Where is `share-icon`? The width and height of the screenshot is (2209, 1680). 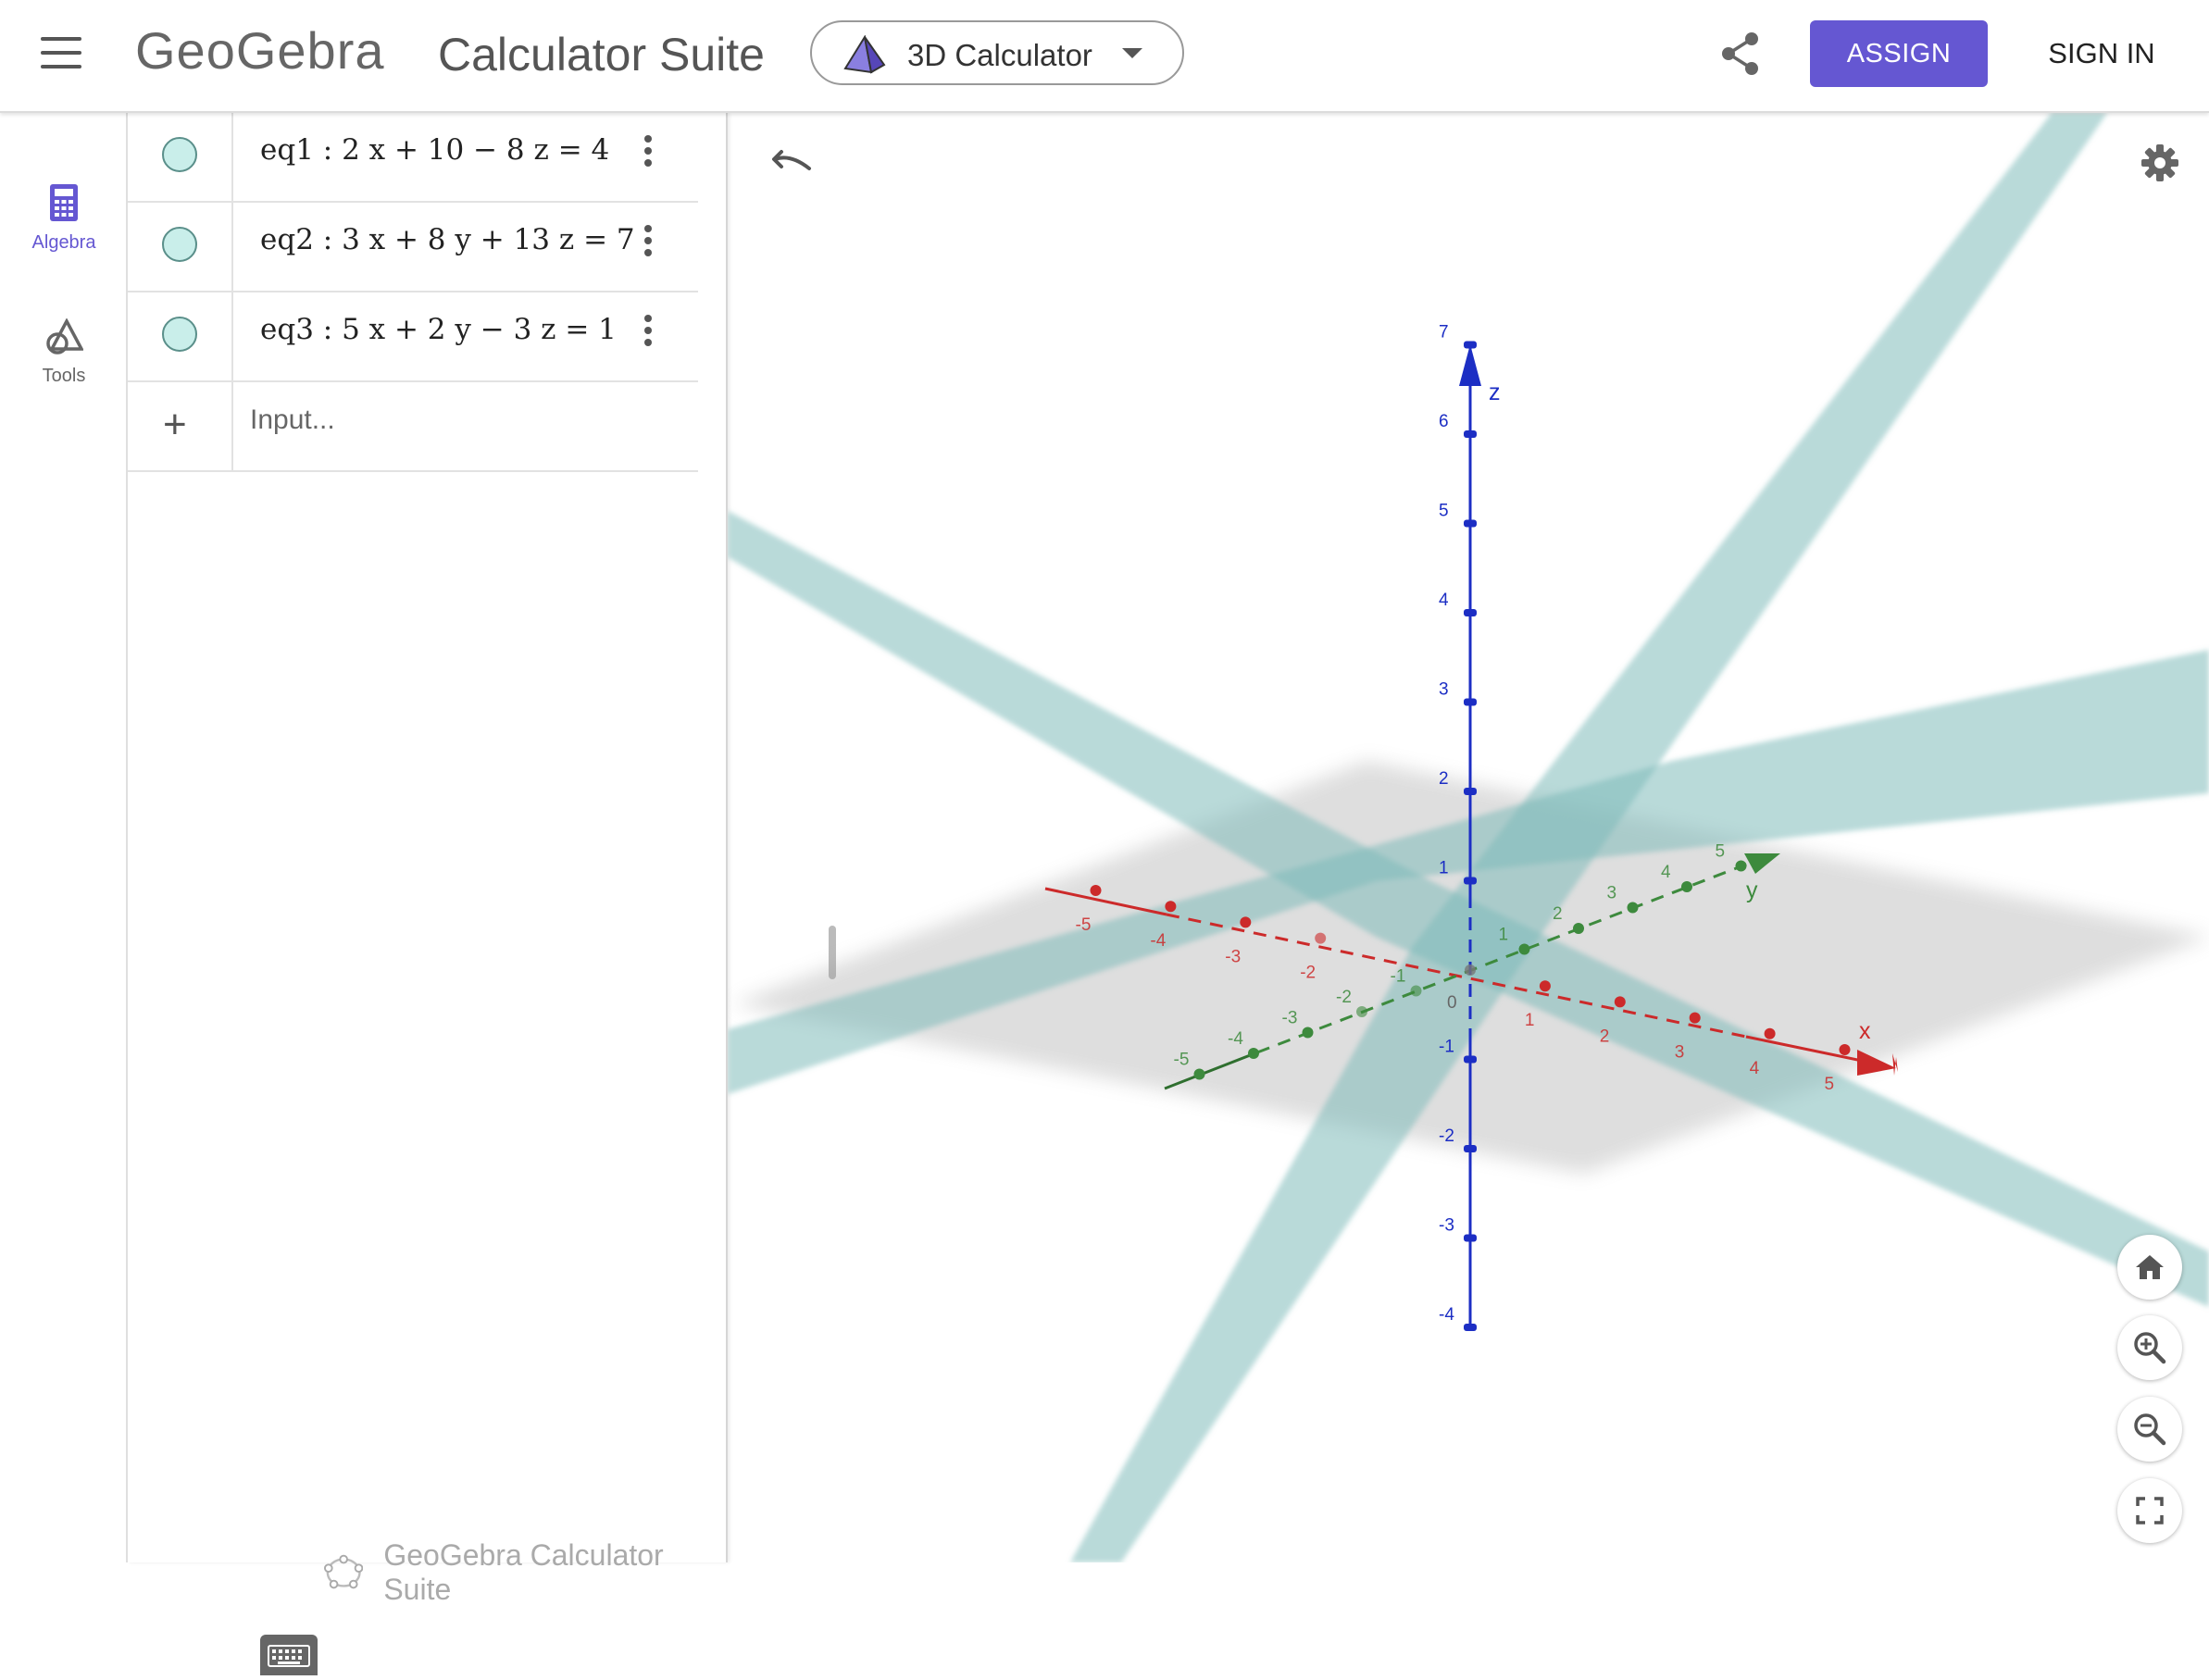
share-icon is located at coordinates (1740, 53).